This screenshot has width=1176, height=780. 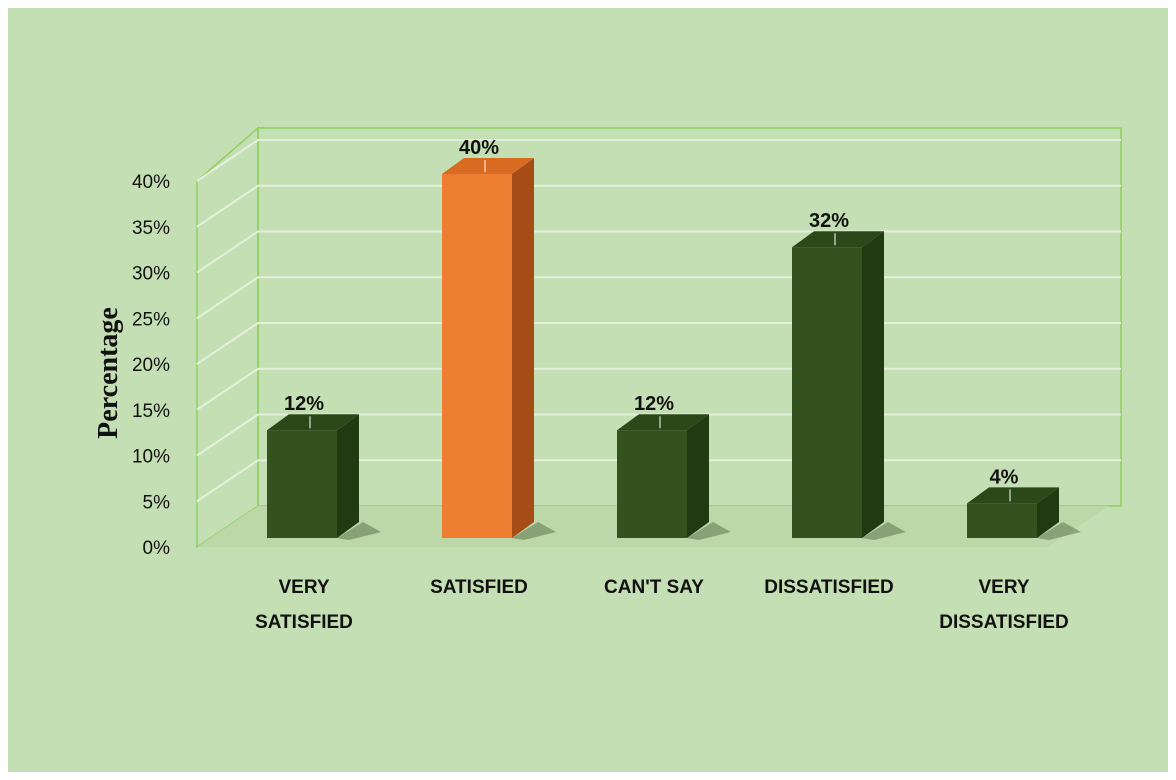 What do you see at coordinates (151, 228) in the screenshot?
I see `y-tick-label: 35%` at bounding box center [151, 228].